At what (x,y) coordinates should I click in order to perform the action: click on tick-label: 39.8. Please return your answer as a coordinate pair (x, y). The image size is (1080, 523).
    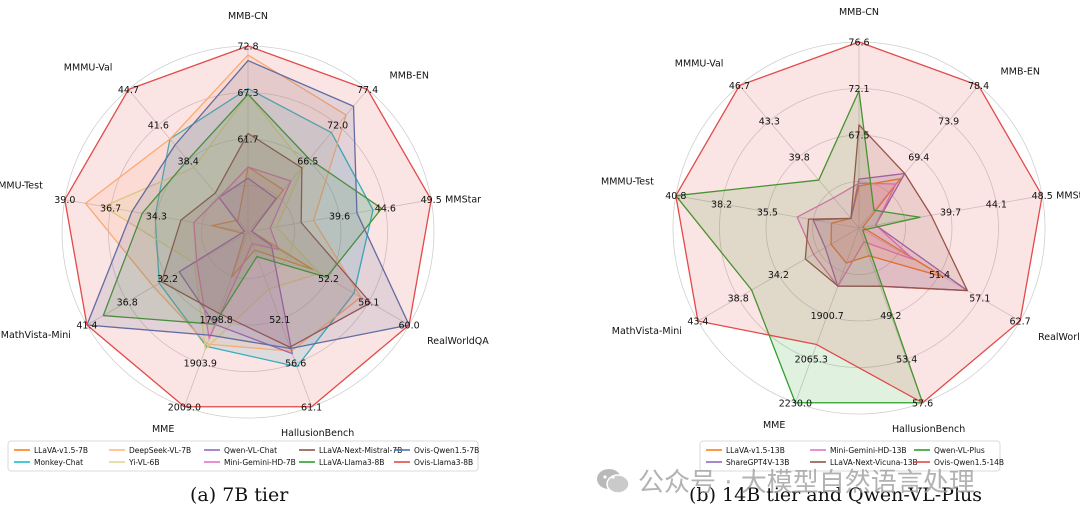
    Looking at the image, I should click on (799, 157).